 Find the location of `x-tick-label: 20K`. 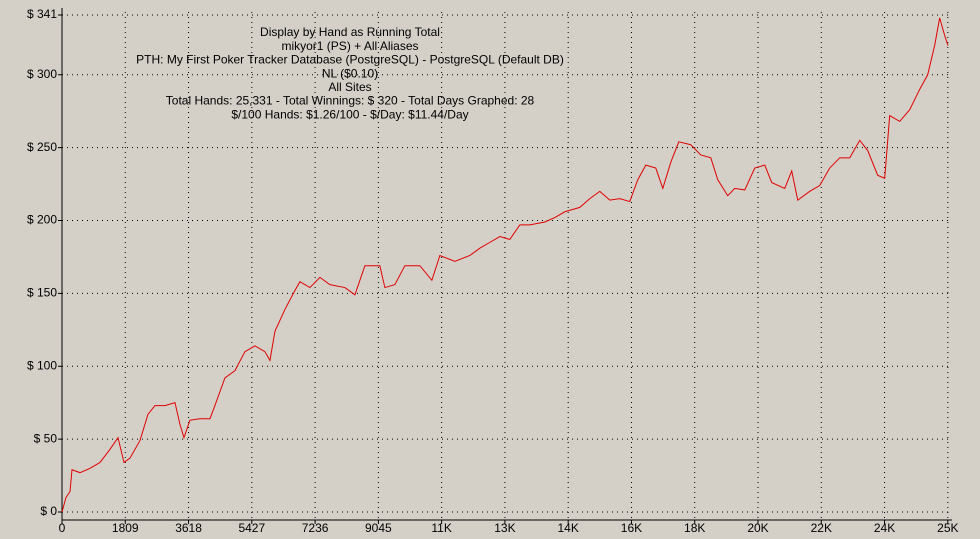

x-tick-label: 20K is located at coordinates (757, 528).